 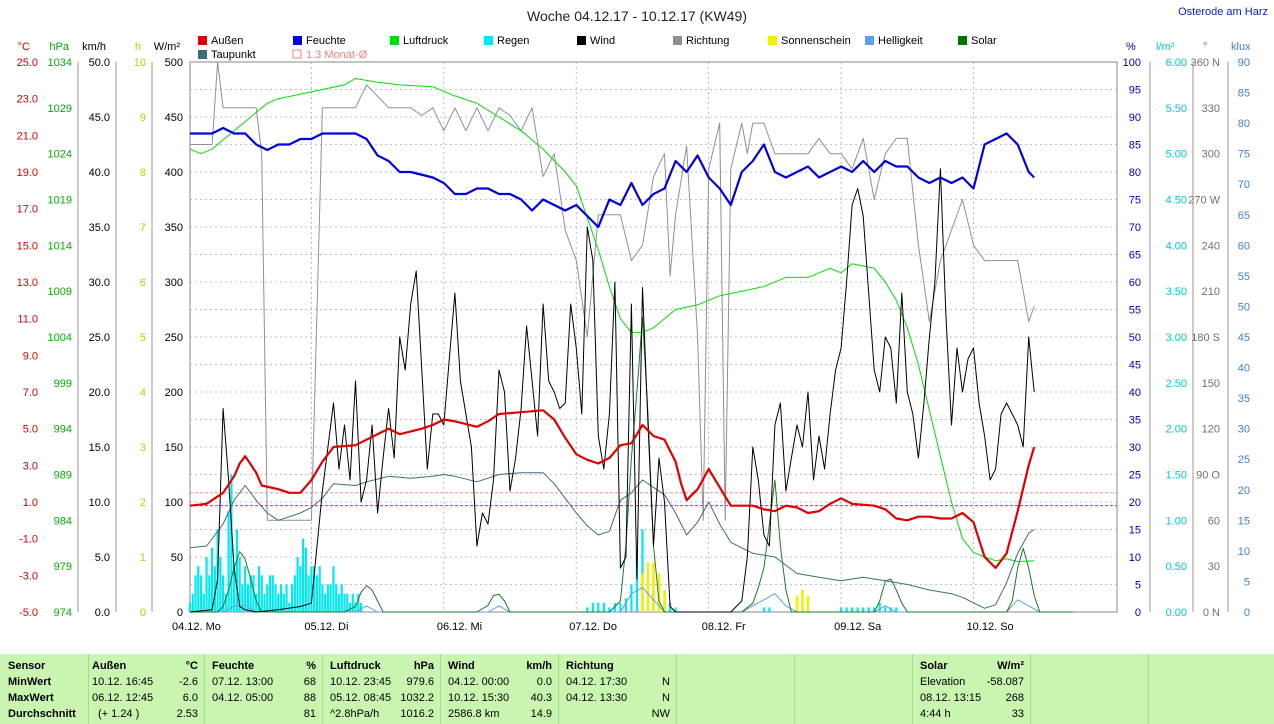 I want to click on aussen-avg-note: (+ 1.24 ), so click(x=119, y=714).